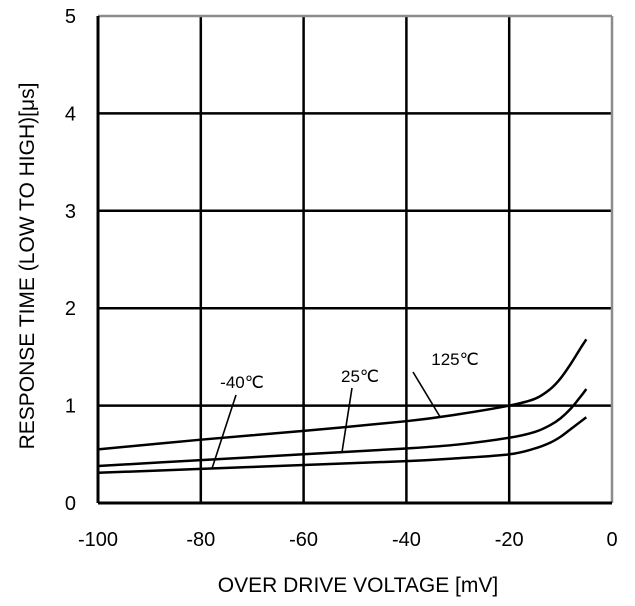 This screenshot has height=606, width=635. What do you see at coordinates (326, 420) in the screenshot?
I see `annotation-leaders` at bounding box center [326, 420].